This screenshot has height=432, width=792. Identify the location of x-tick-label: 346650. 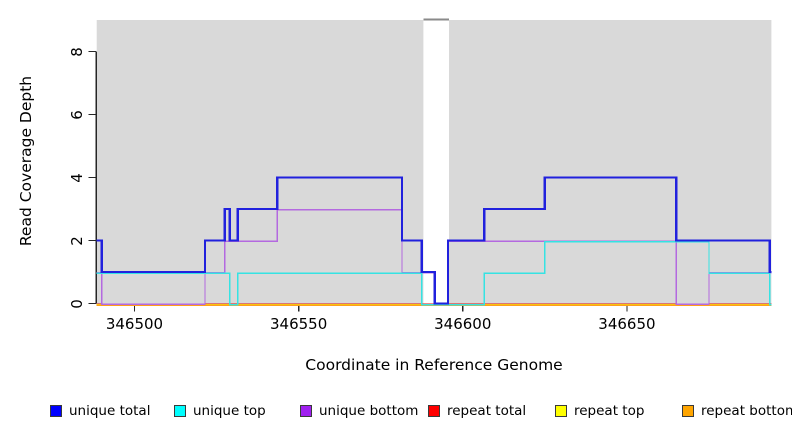
(627, 324).